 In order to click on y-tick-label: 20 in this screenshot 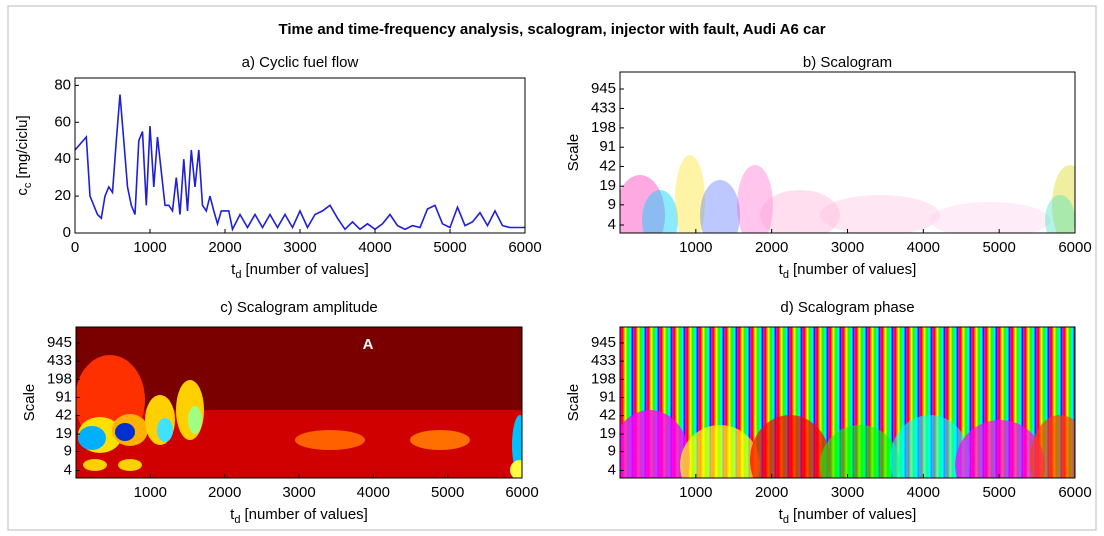, I will do `click(62, 195)`.